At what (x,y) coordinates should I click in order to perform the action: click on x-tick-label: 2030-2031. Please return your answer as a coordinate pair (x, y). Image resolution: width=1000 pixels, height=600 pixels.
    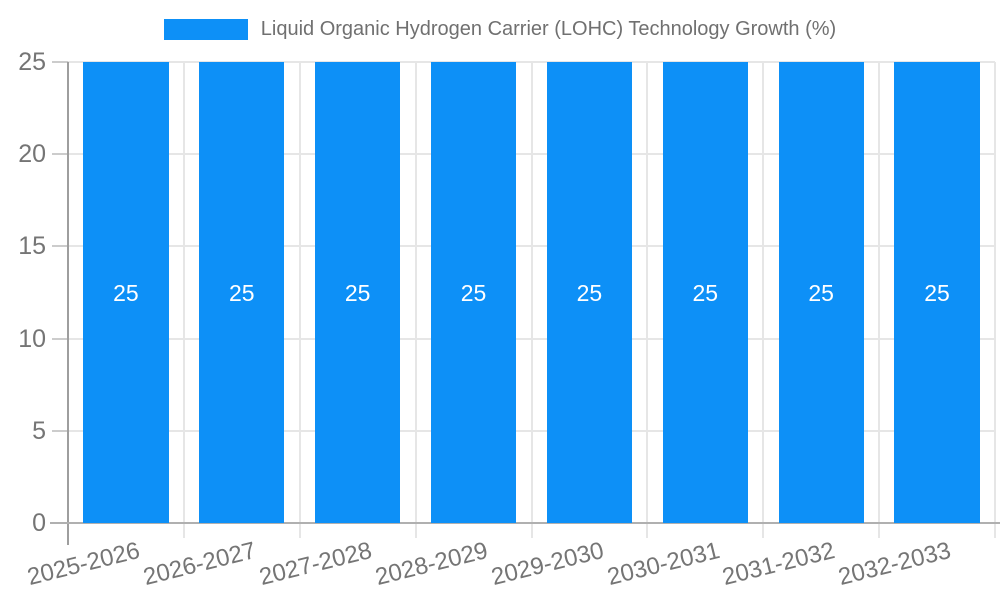
    Looking at the image, I should click on (663, 563).